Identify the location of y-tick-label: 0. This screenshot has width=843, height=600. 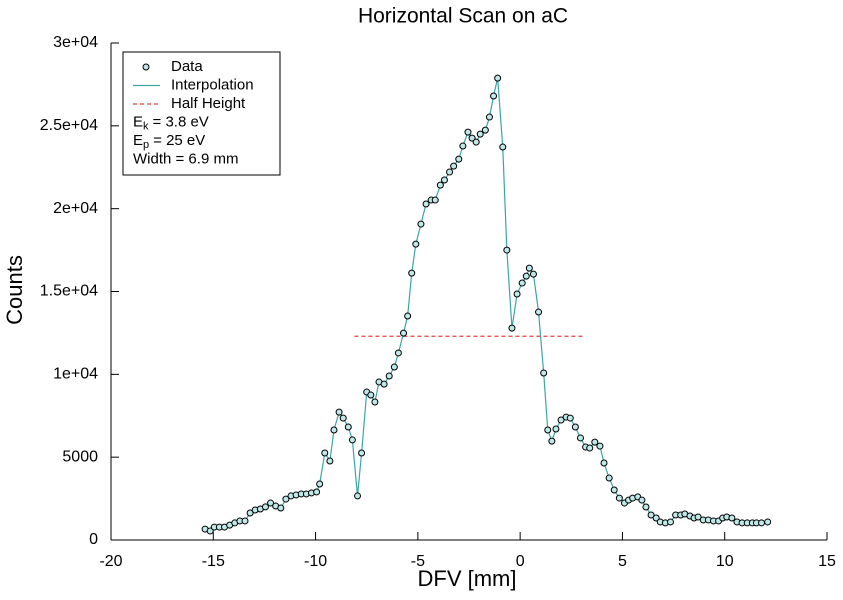
(93, 539).